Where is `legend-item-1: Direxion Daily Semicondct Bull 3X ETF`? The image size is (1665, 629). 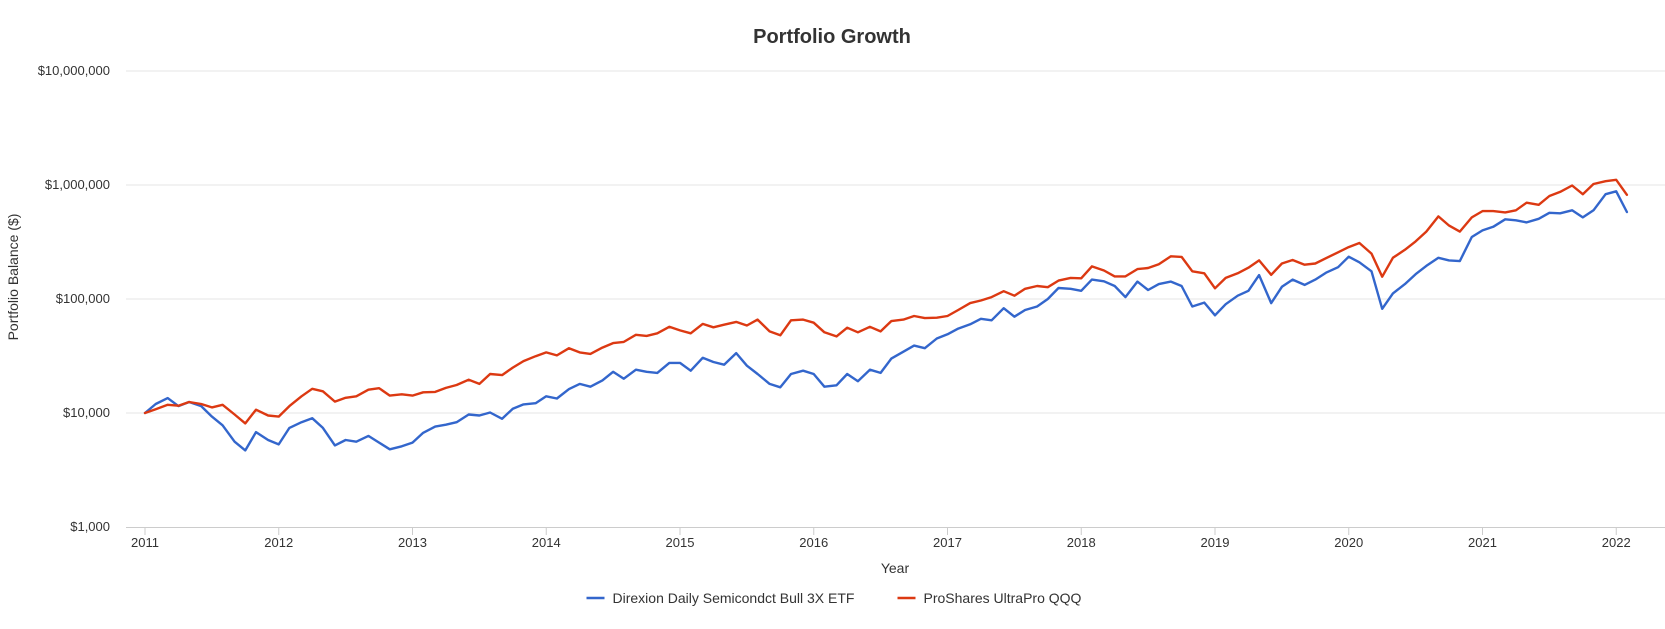 legend-item-1: Direxion Daily Semicondct Bull 3X ETF is located at coordinates (720, 598).